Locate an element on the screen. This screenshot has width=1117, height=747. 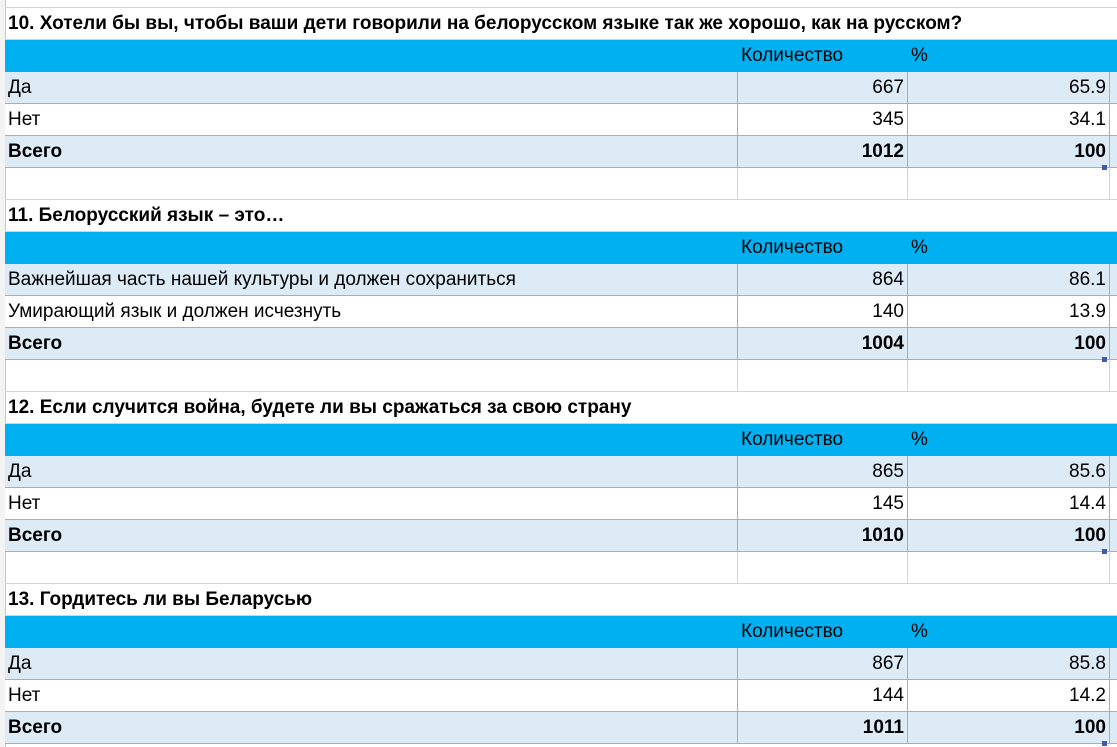
row-percent: 65.9 is located at coordinates (1008, 87).